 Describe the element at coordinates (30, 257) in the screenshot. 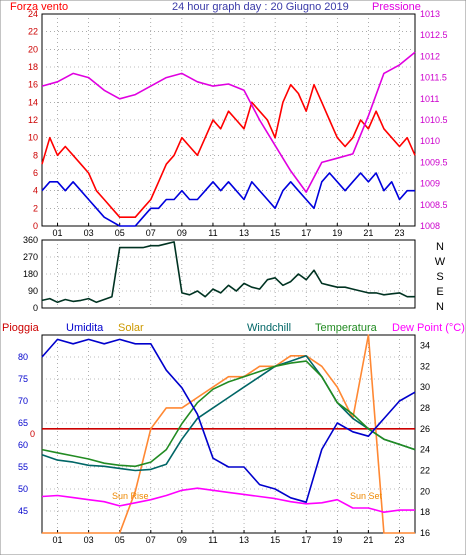

I see `direction-tick-label: 270` at that location.